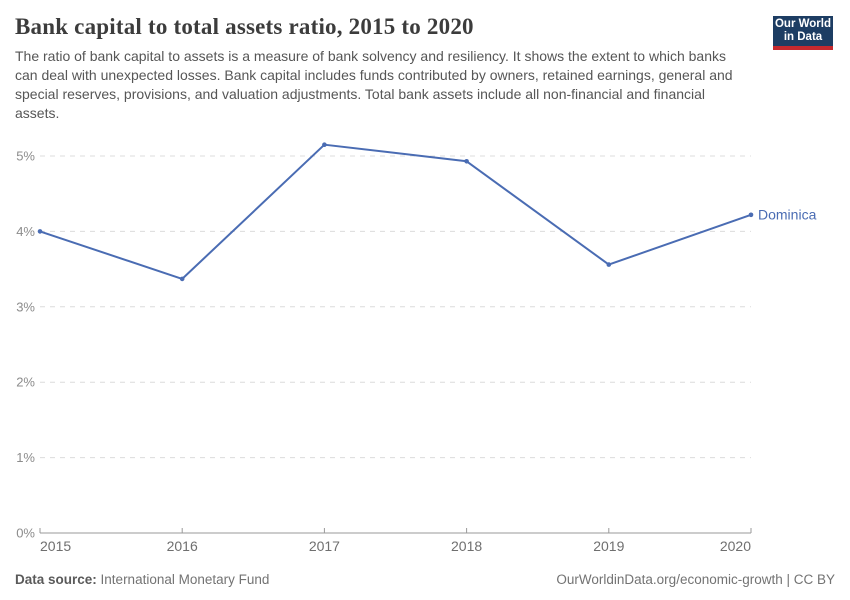 Image resolution: width=850 pixels, height=600 pixels. What do you see at coordinates (802, 24) in the screenshot?
I see `owid-logo-line1: Our World` at bounding box center [802, 24].